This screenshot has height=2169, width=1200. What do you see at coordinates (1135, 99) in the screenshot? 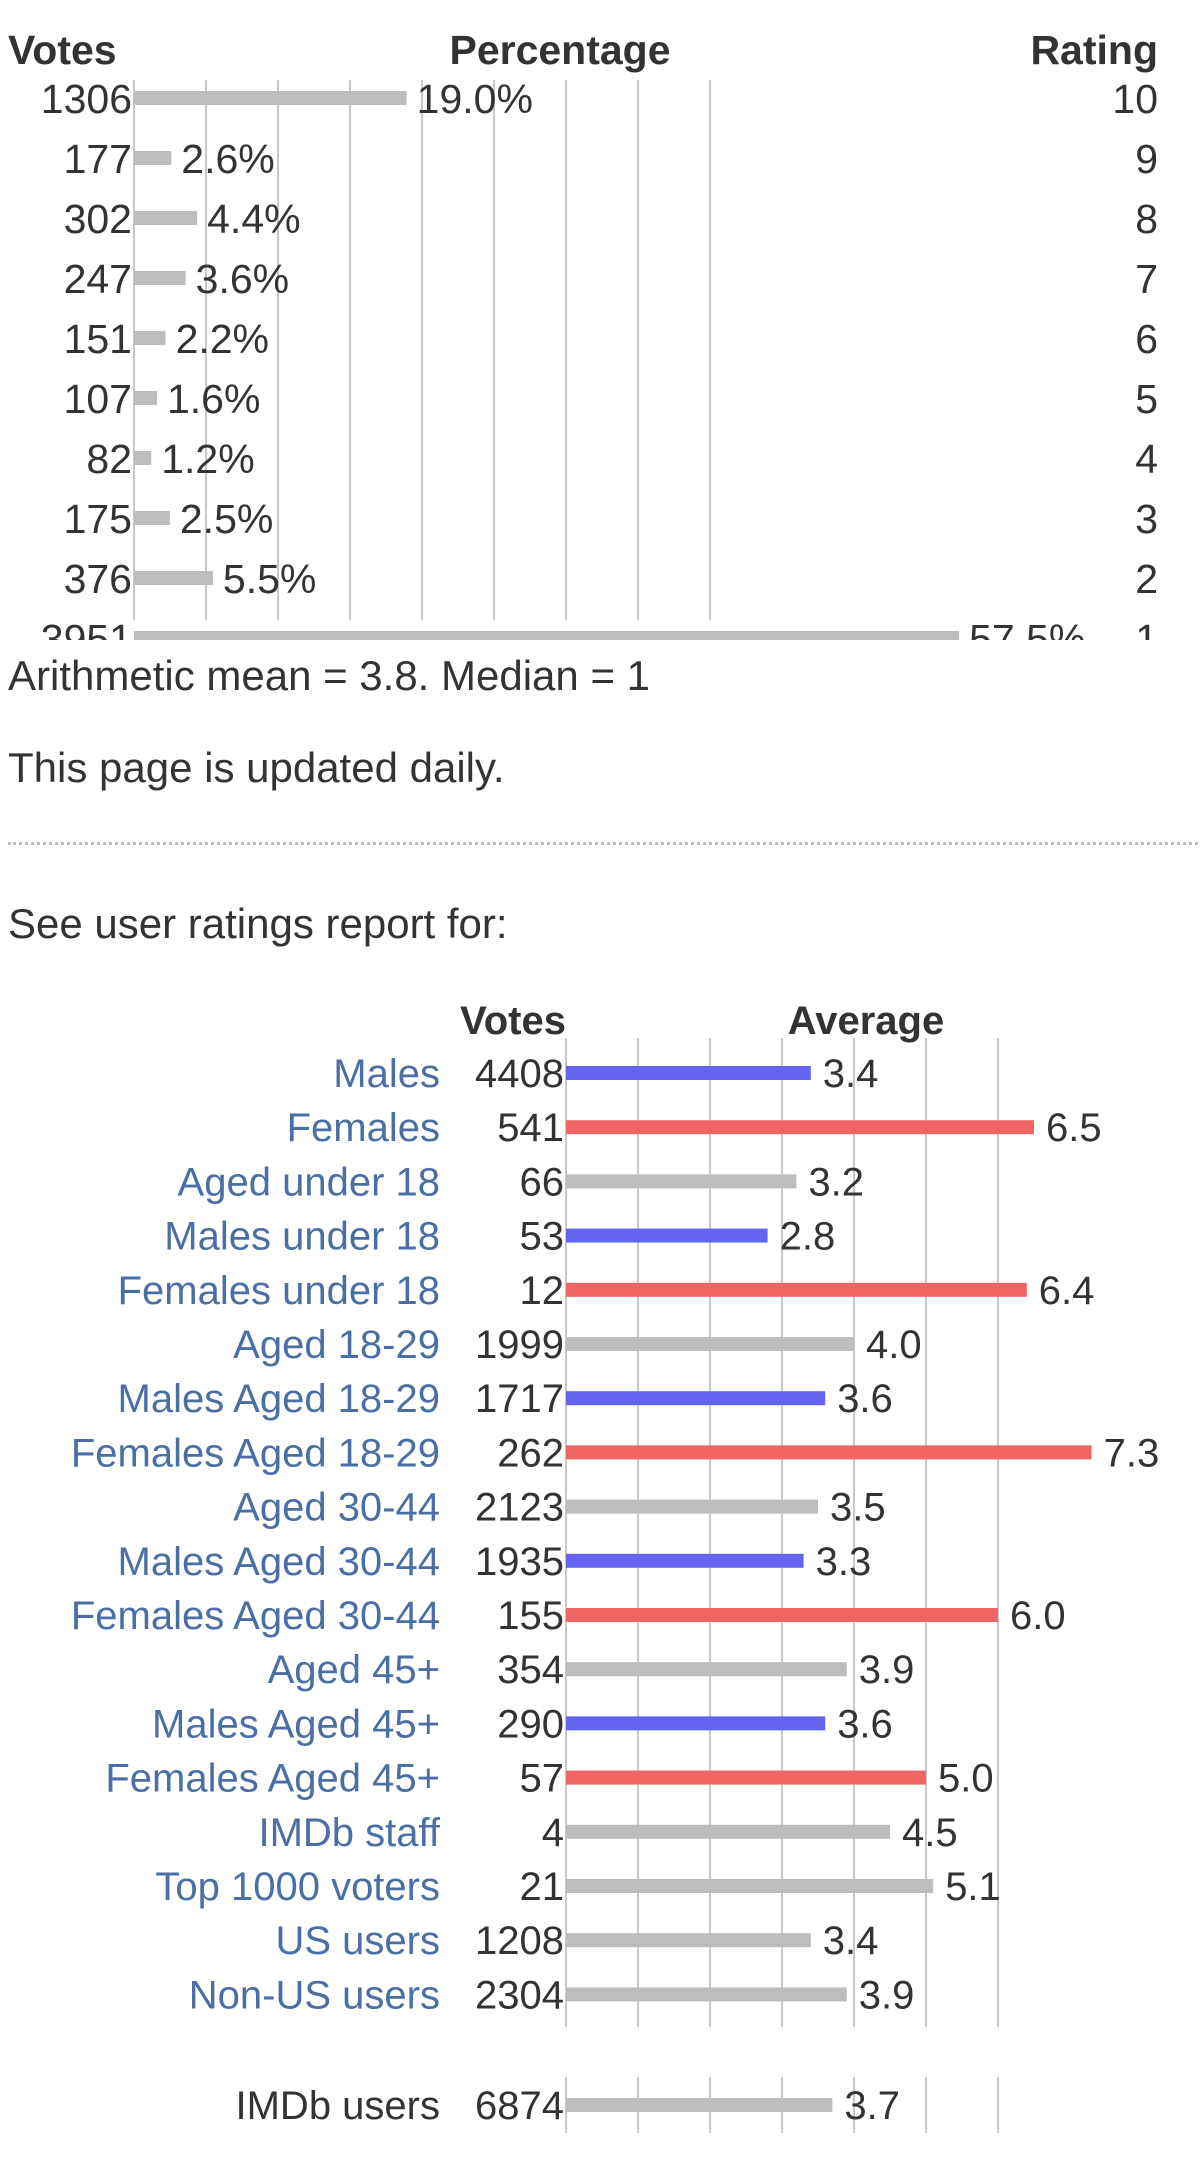
I see `rating-label: 10` at bounding box center [1135, 99].